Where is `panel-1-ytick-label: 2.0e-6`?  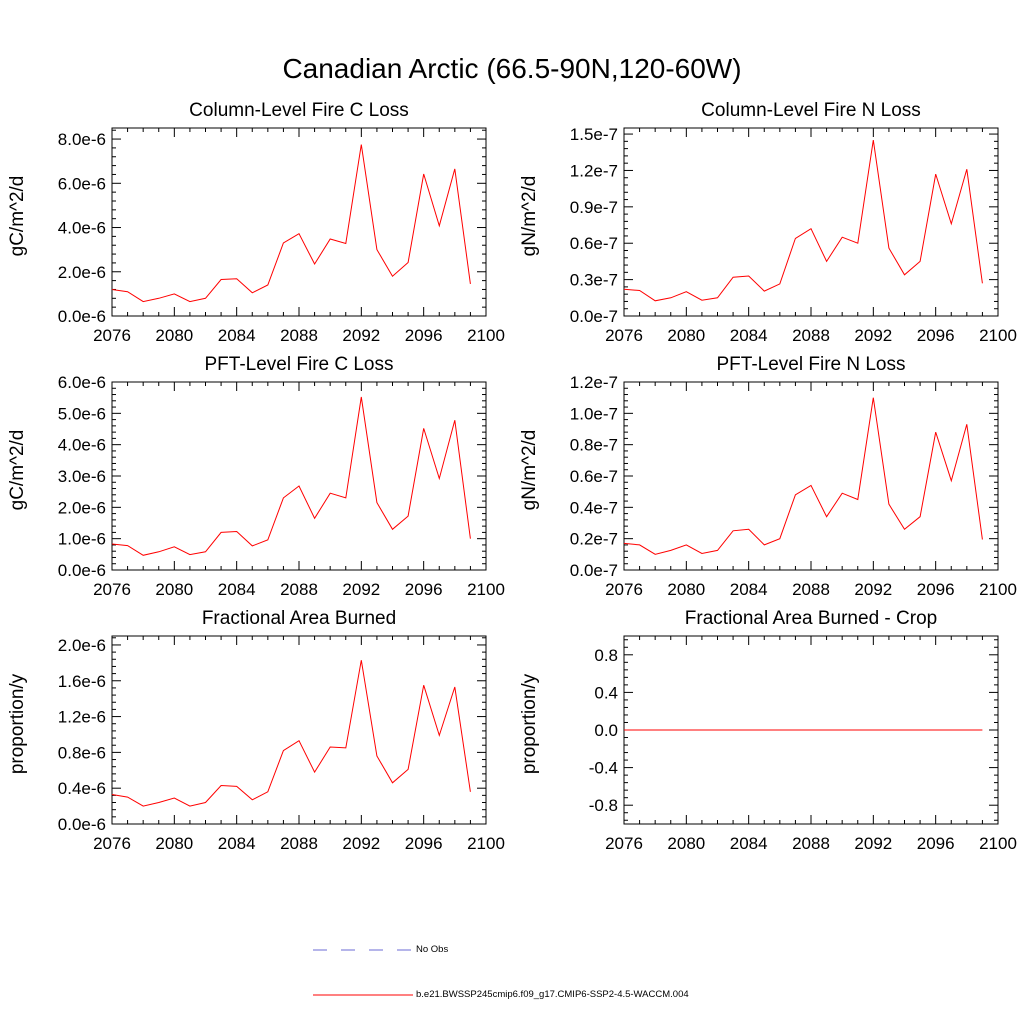 panel-1-ytick-label: 2.0e-6 is located at coordinates (82, 272).